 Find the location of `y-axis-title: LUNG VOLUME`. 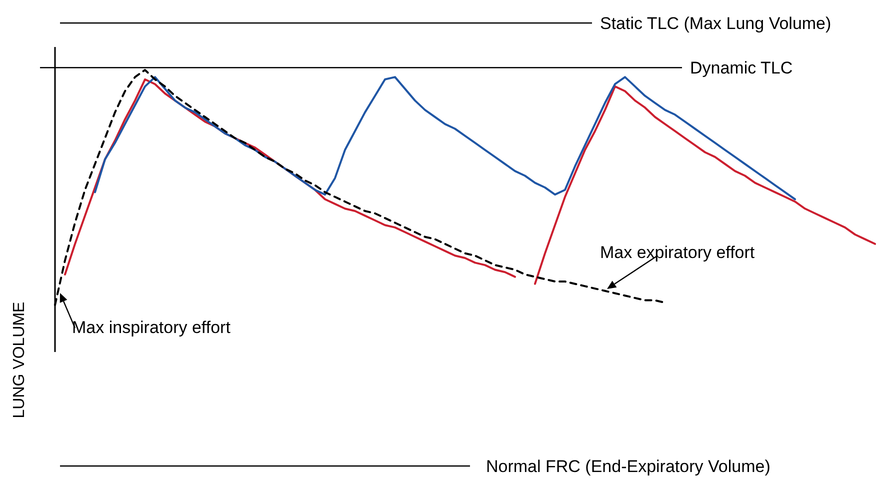

y-axis-title: LUNG VOLUME is located at coordinates (19, 360).